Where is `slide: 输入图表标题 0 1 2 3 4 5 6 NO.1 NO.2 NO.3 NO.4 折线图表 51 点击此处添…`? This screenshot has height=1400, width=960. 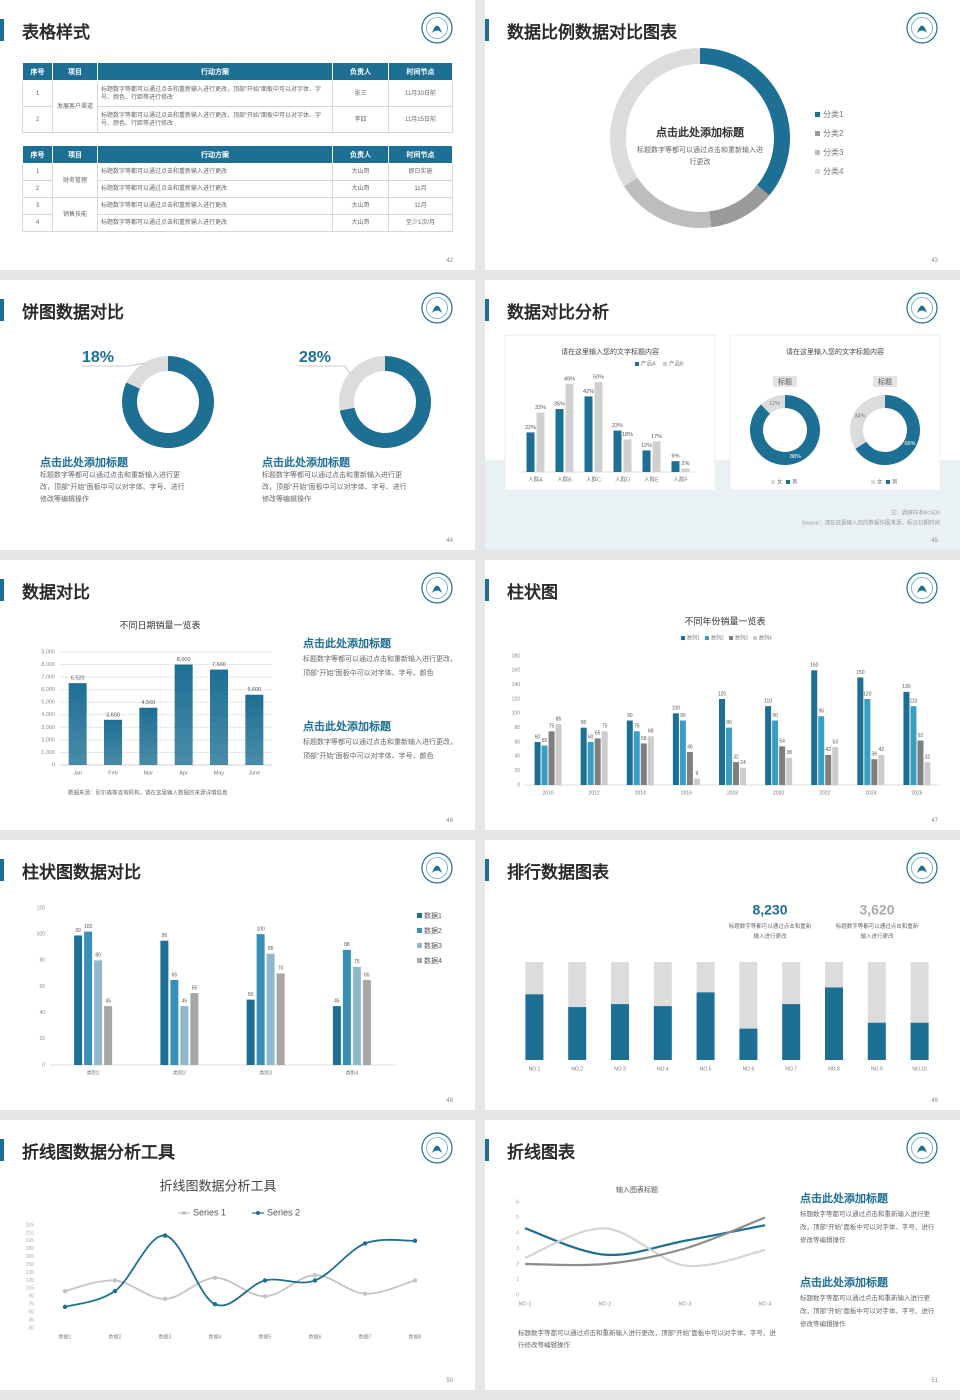 slide: 输入图表标题 0 1 2 3 4 5 6 NO.1 NO.2 NO.3 NO.4 折线图表 51 点击此处添… is located at coordinates (722, 1255).